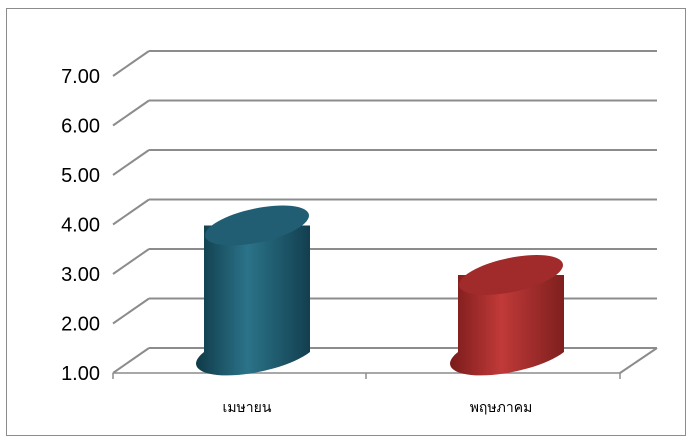 This screenshot has height=441, width=691. I want to click on x-category-label: เมษายน, so click(247, 408).